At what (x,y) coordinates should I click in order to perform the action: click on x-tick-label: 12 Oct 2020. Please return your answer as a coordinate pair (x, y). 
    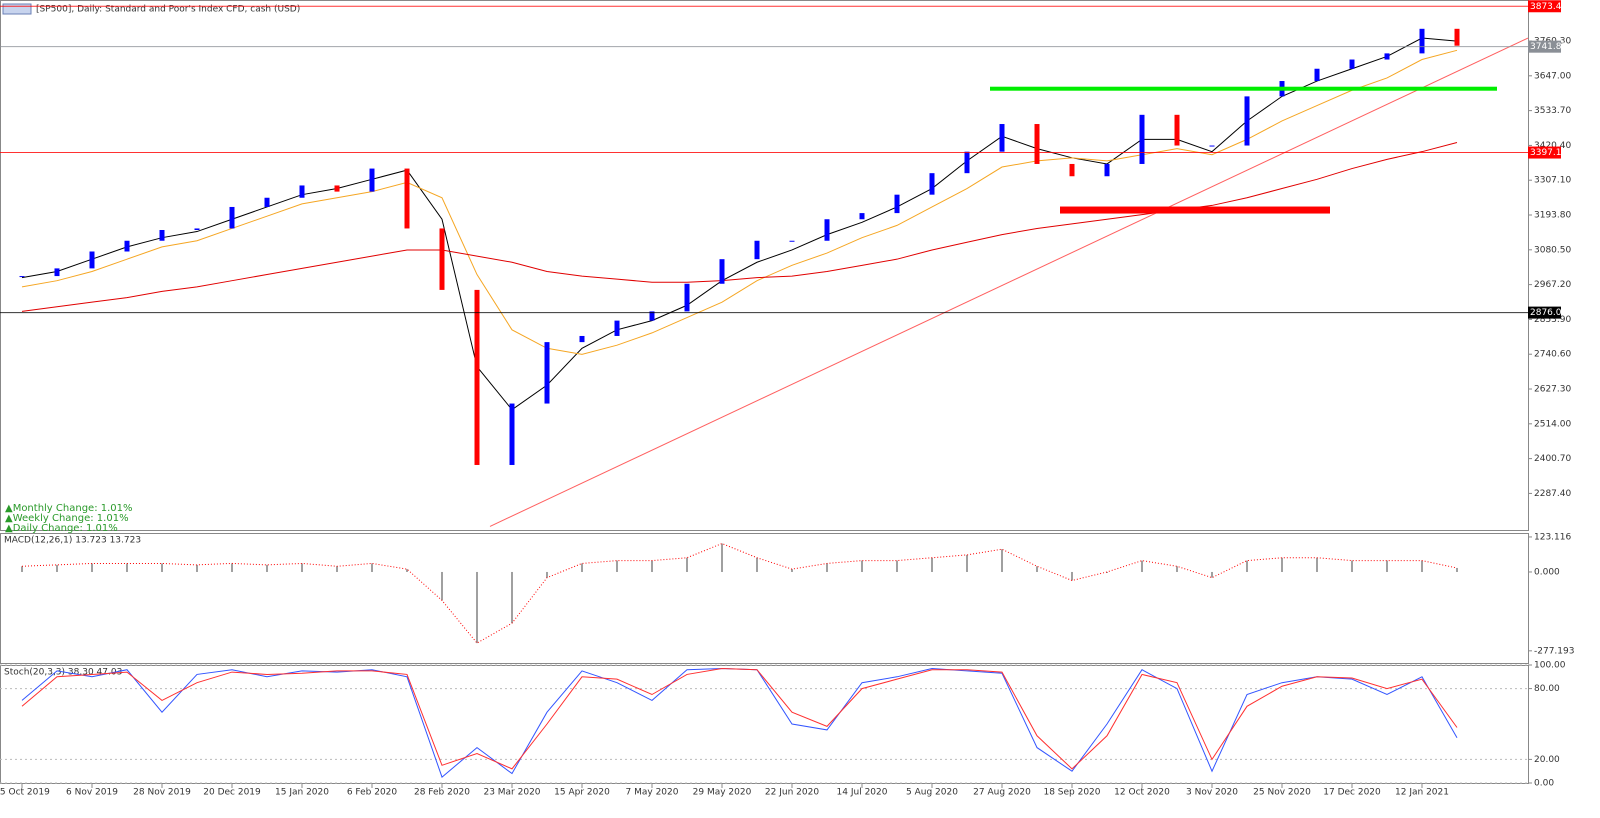
    Looking at the image, I should click on (1142, 793).